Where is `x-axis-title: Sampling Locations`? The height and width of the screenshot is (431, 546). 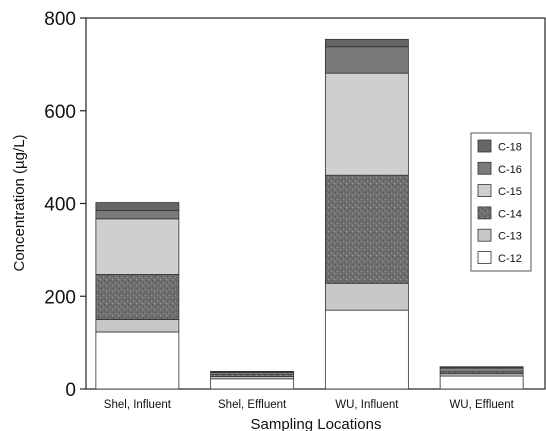
x-axis-title: Sampling Locations is located at coordinates (316, 423).